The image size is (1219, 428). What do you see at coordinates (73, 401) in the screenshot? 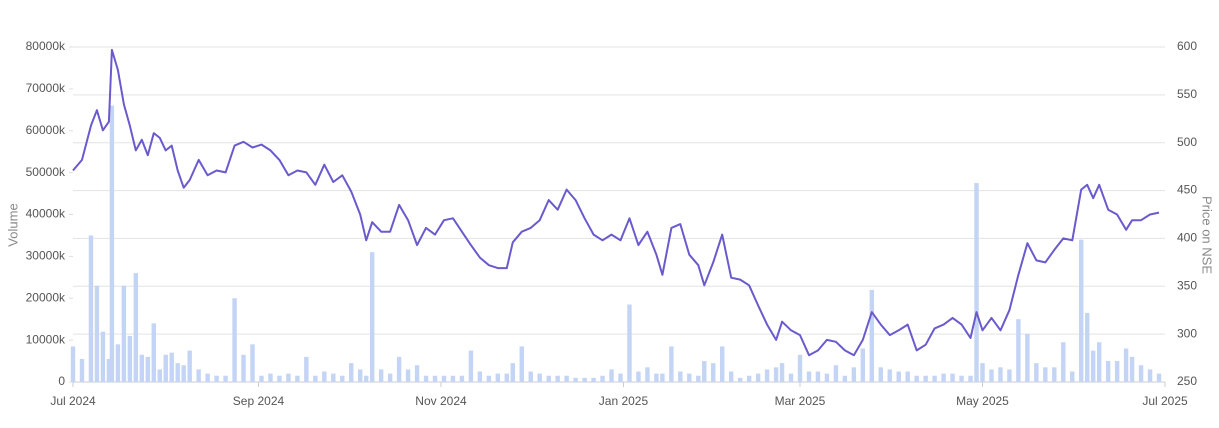
I see `x-tick-label: Jul 2024` at bounding box center [73, 401].